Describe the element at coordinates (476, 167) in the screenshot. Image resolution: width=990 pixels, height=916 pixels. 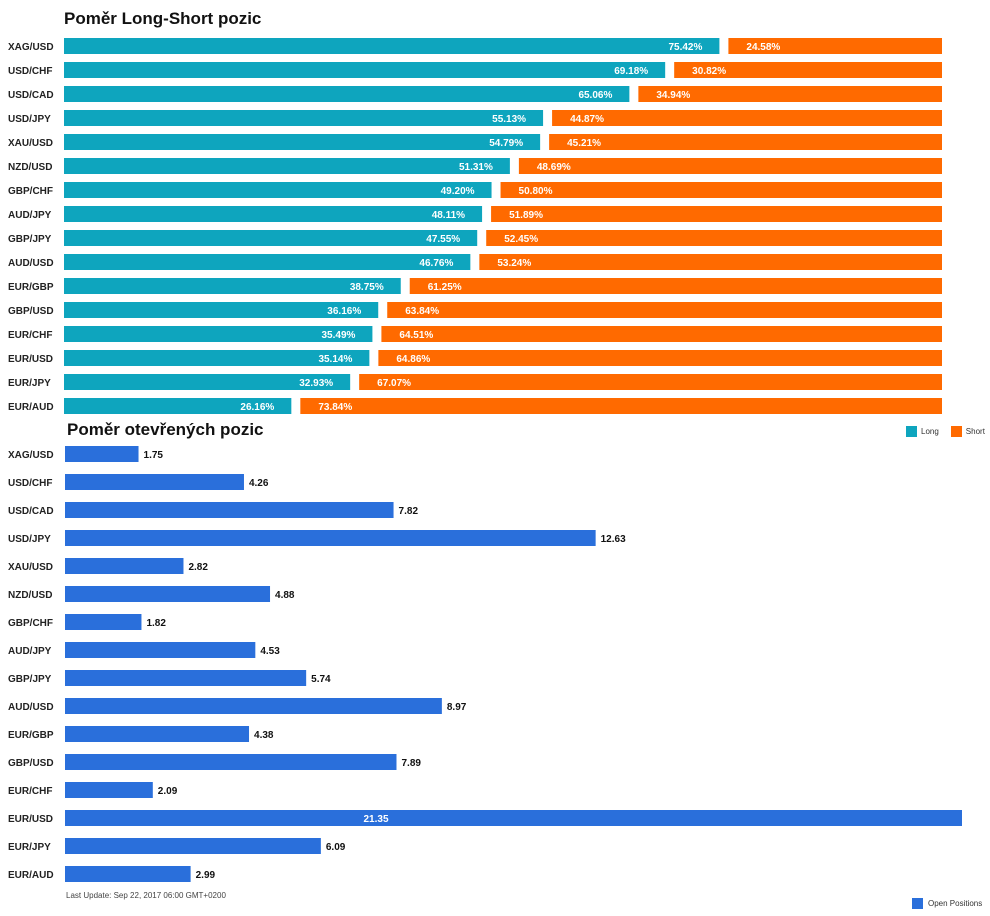
I see `long-value-label: 51.31%` at that location.